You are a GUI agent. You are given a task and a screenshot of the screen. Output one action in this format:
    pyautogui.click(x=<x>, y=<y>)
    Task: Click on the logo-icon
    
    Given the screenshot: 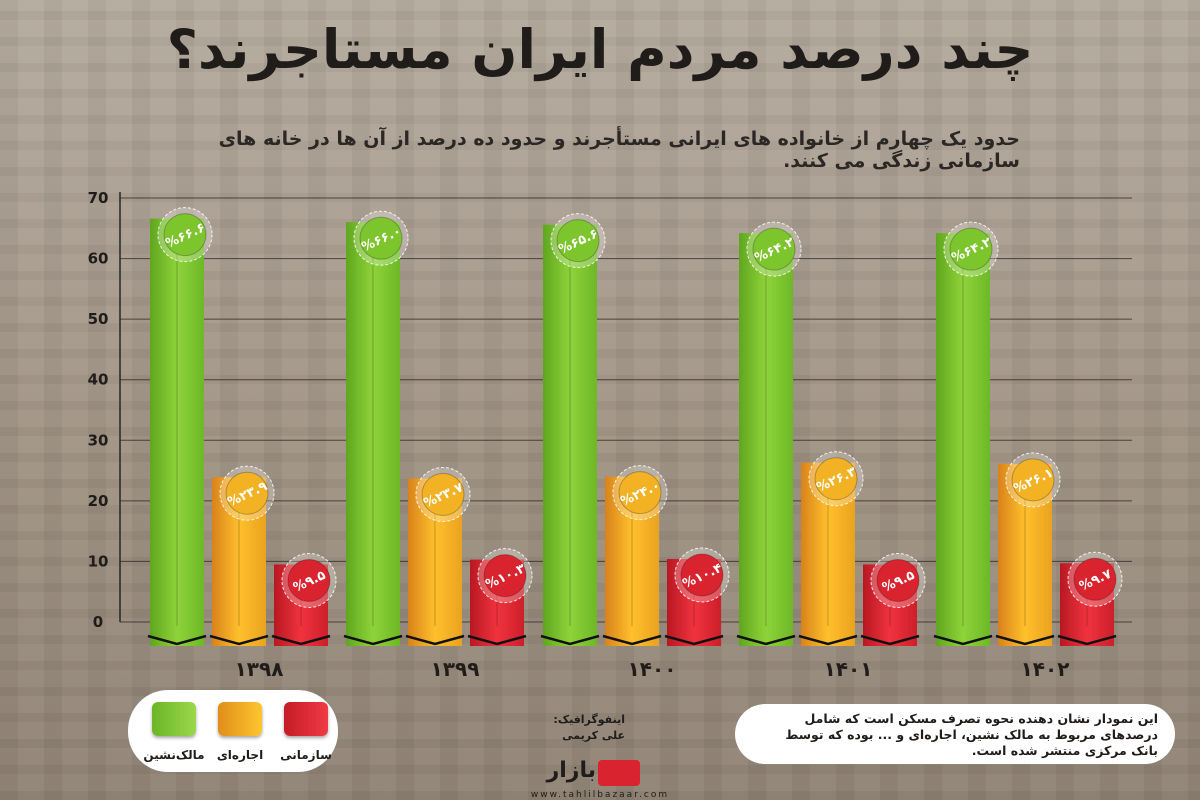 What is the action you would take?
    pyautogui.click(x=619, y=773)
    